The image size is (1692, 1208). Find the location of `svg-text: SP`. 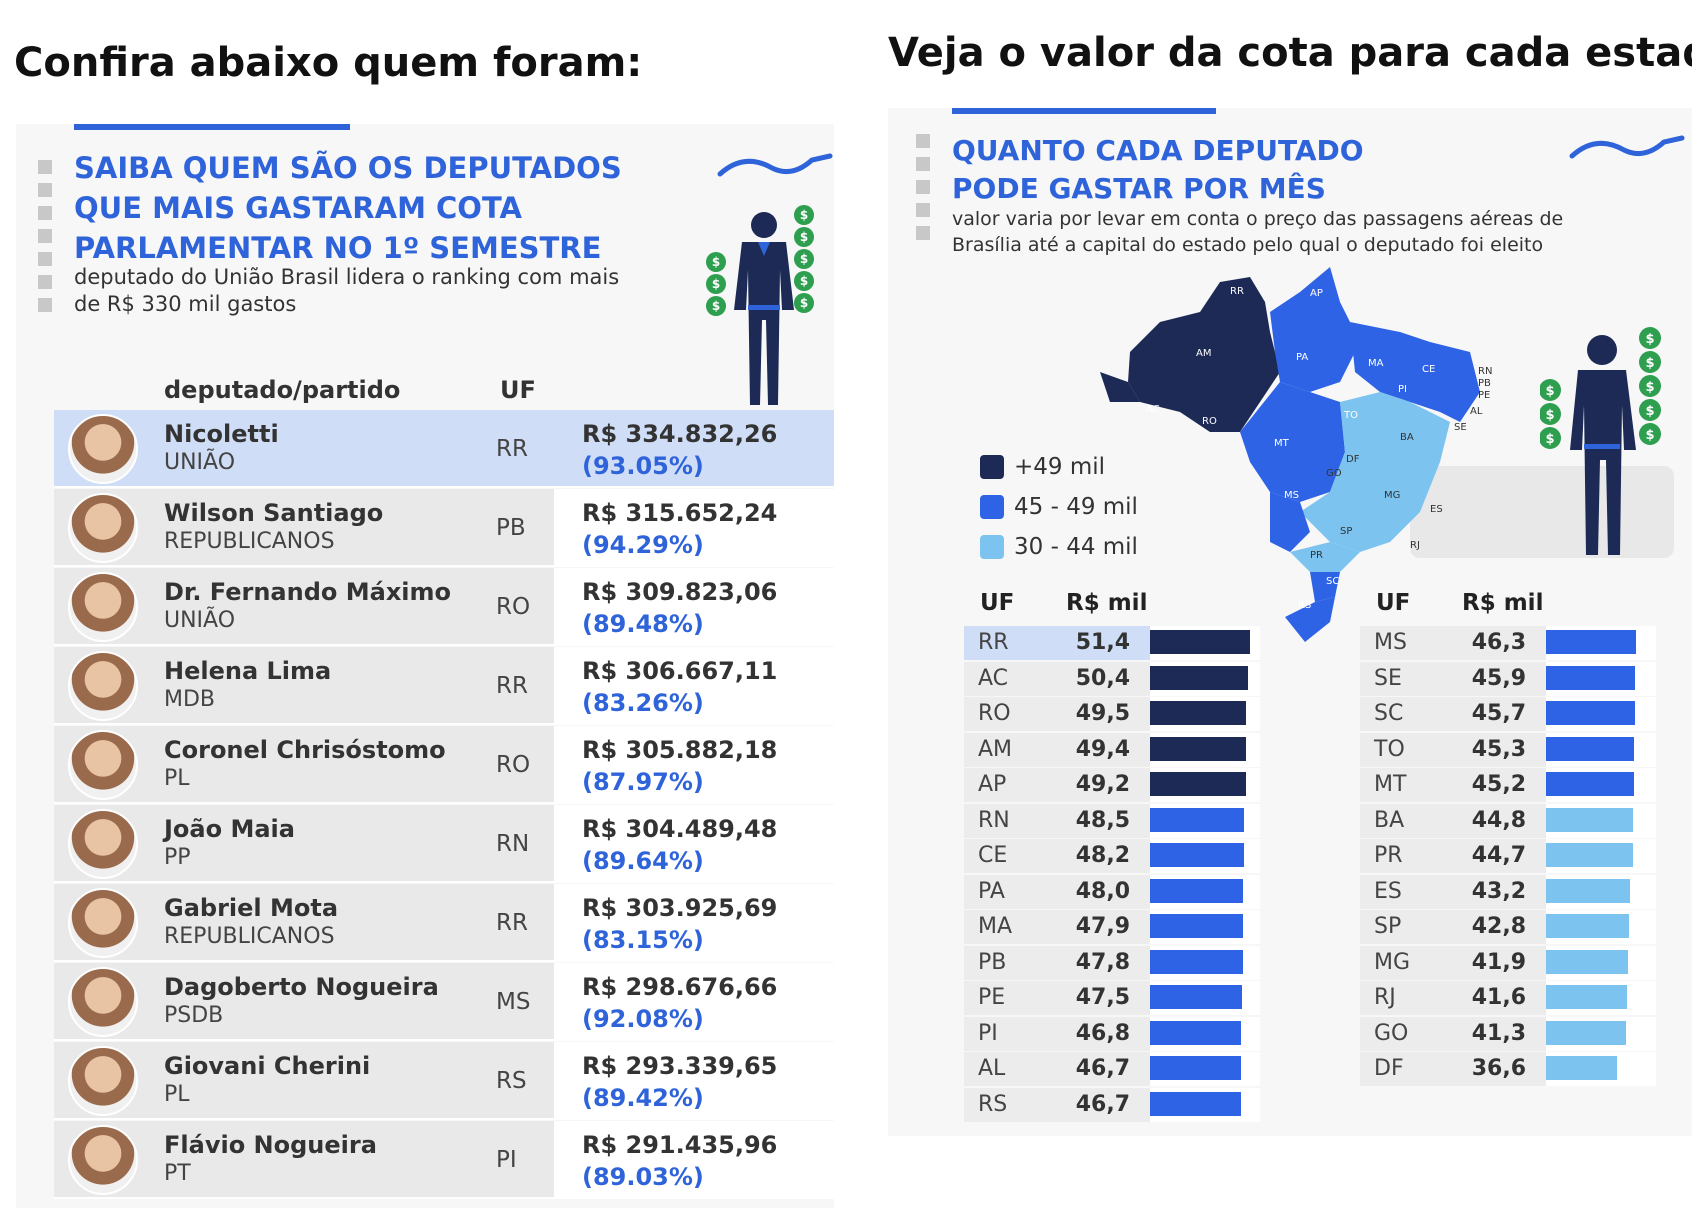

svg-text: SP is located at coordinates (1346, 531).